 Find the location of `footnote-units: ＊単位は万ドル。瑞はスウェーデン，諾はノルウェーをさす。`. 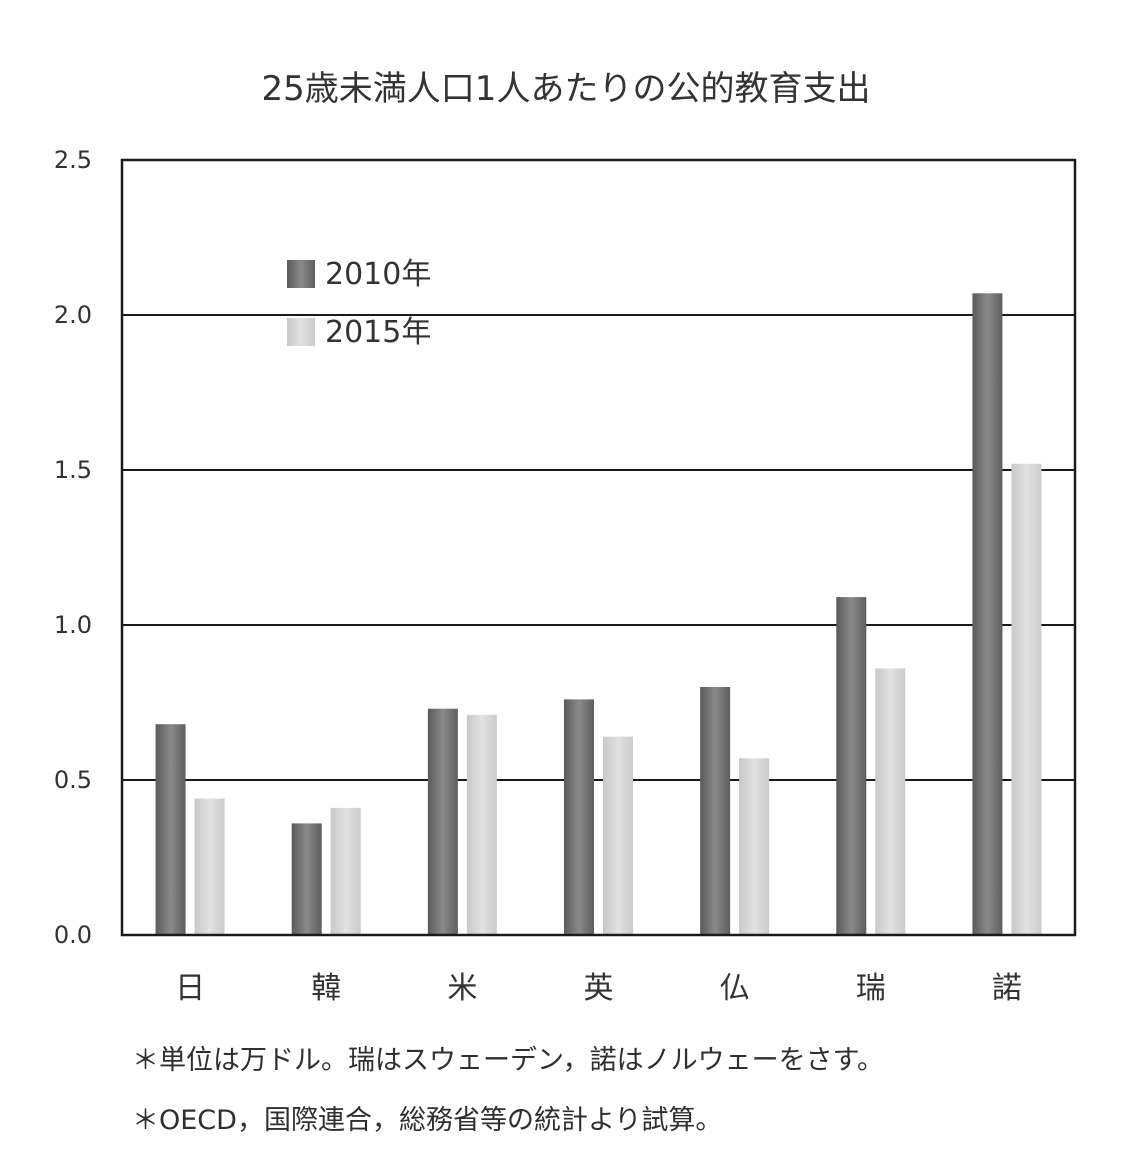

footnote-units: ＊単位は万ドル。瑞はスウェーデン，諾はノルウェーをさす。 is located at coordinates (508, 1060).